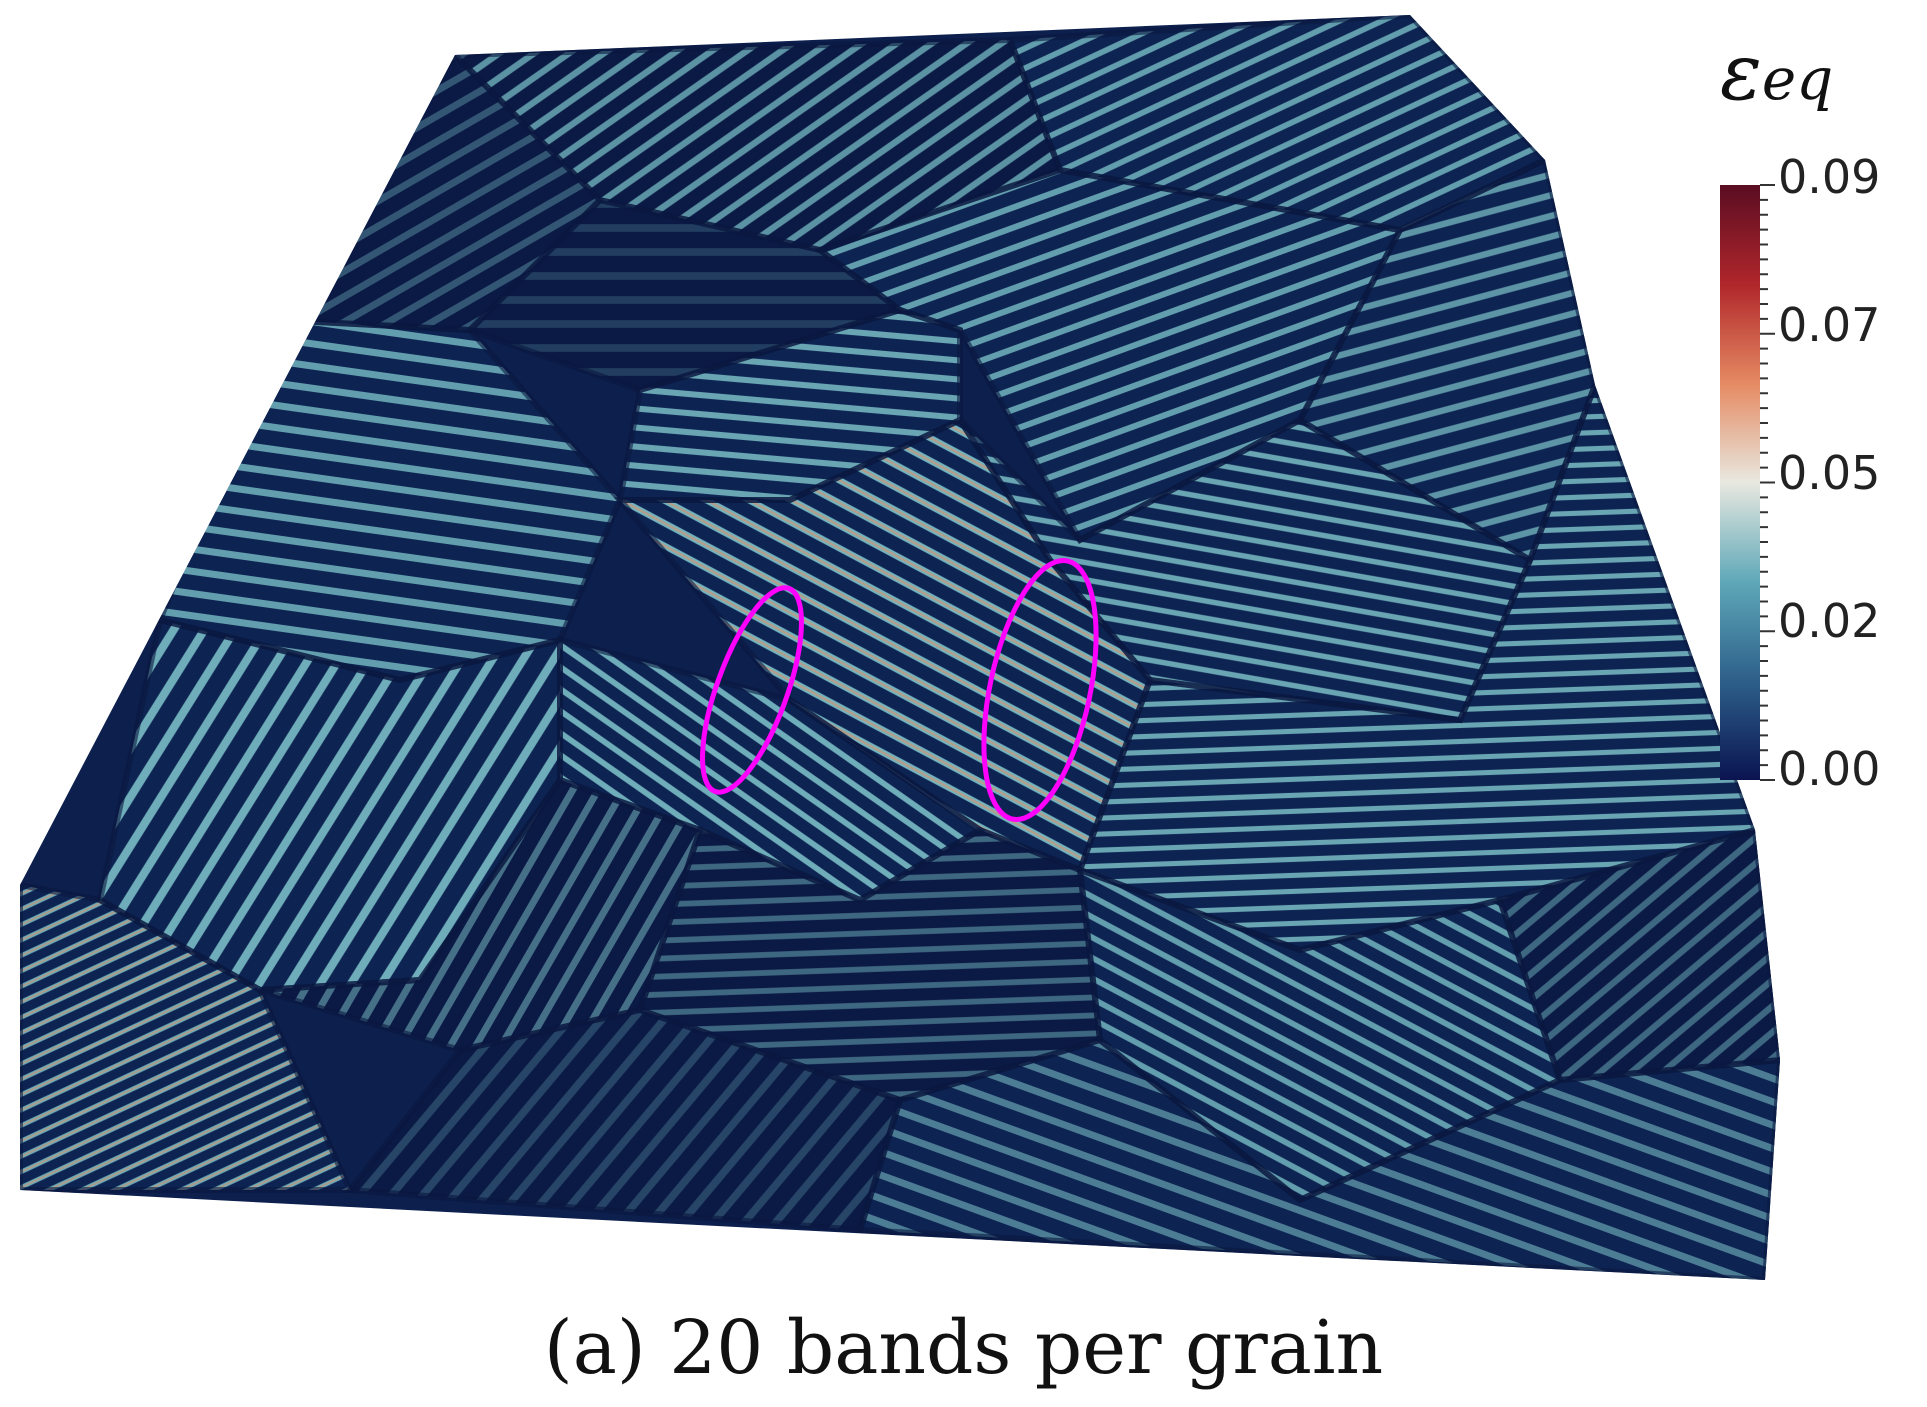 The height and width of the screenshot is (1407, 1927). I want to click on colorbar-minor-ticks, so click(1767, 482).